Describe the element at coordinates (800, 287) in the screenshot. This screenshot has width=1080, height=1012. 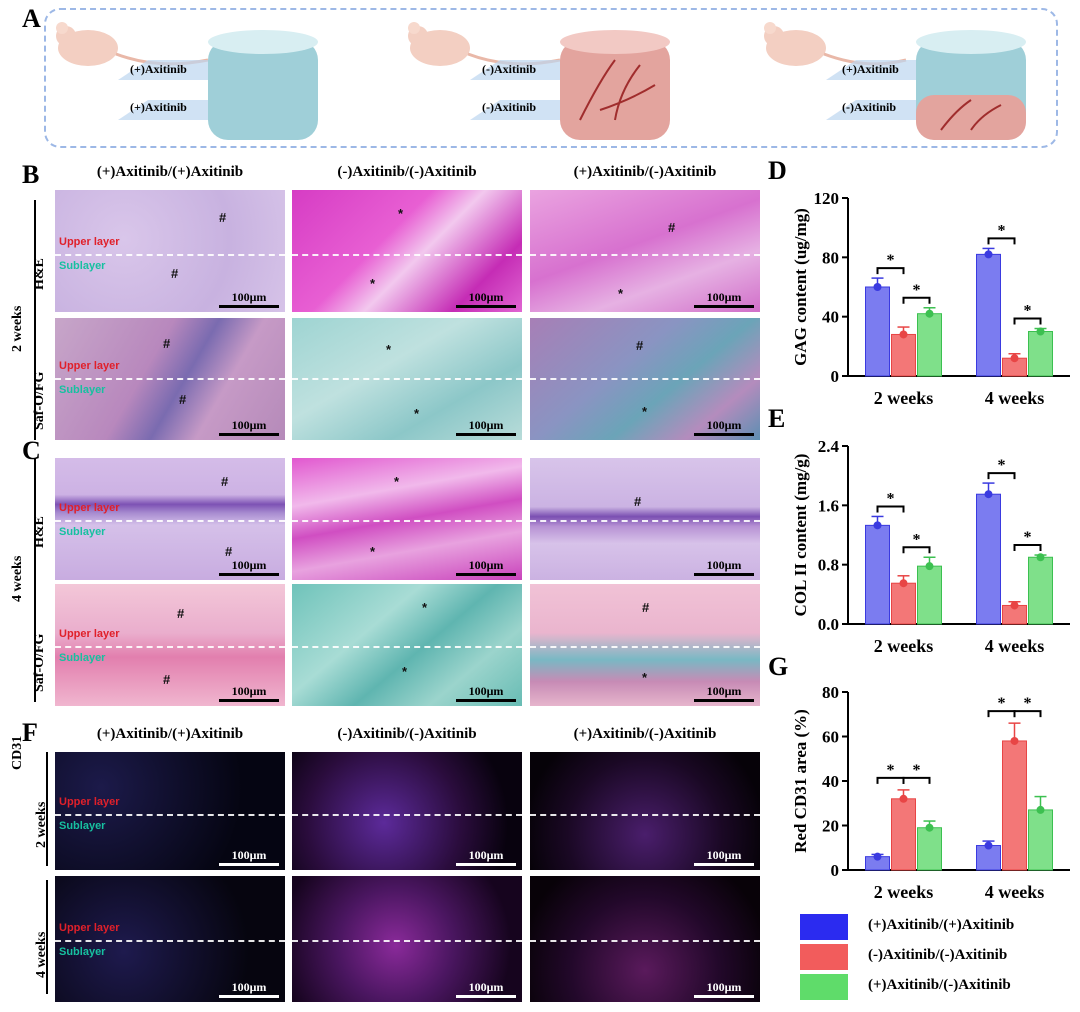
I see `y-axis-label: GAG content (ug/mg)` at that location.